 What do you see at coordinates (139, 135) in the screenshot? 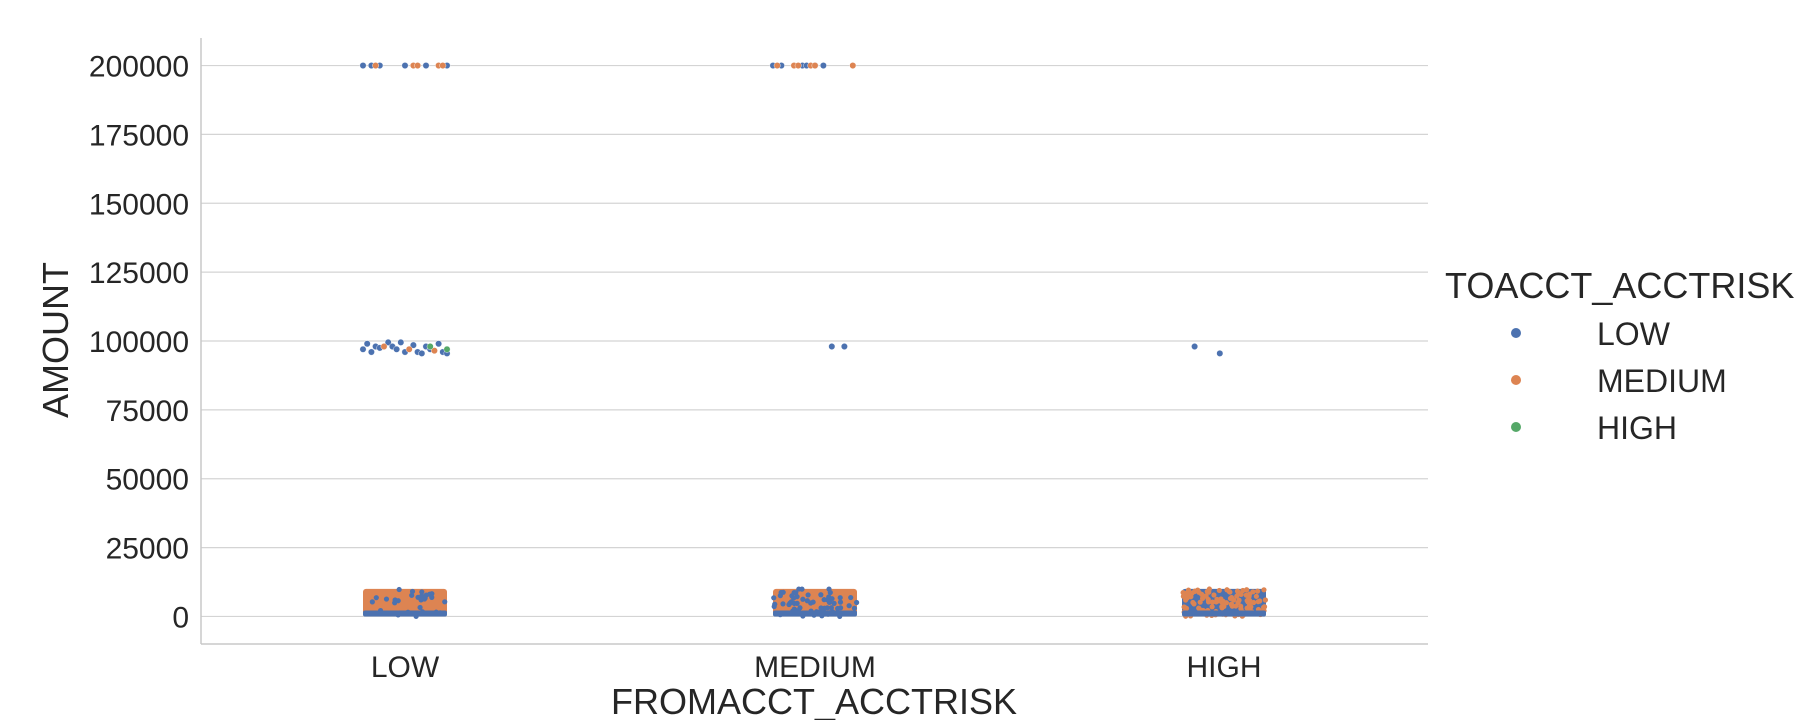
I see `y-tick-label: 175000` at bounding box center [139, 135].